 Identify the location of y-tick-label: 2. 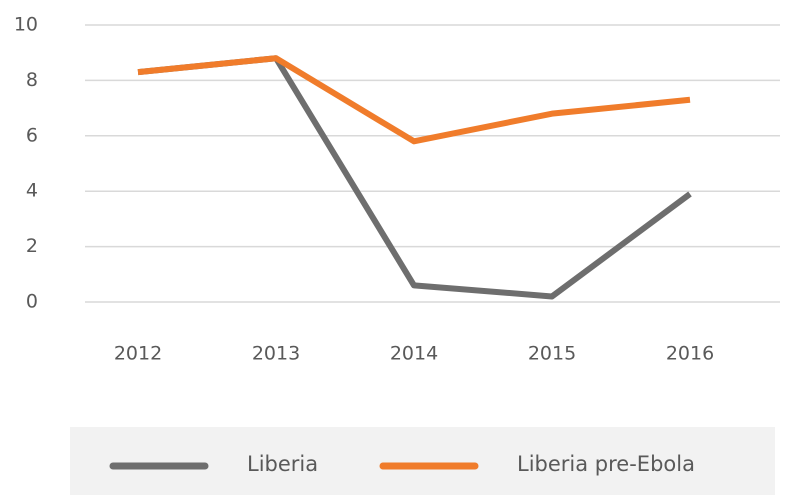
(32, 246).